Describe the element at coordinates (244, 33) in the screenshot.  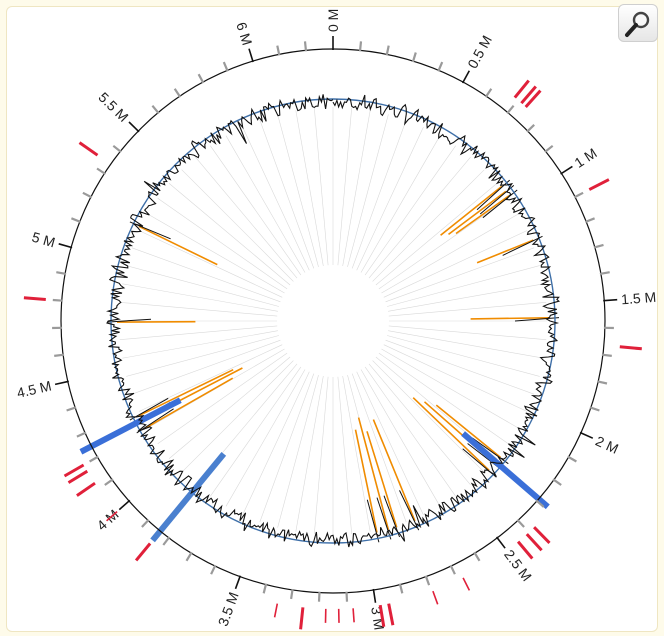
I see `tick-label: 6 M` at that location.